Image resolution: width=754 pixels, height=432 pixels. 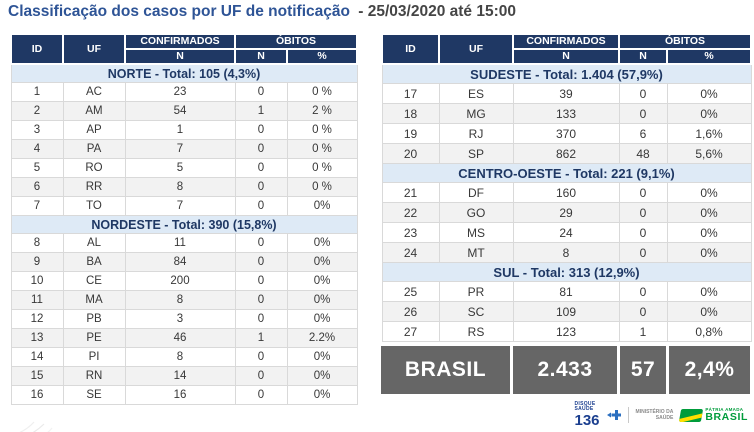 I want to click on cell-uf: DF, so click(x=476, y=192).